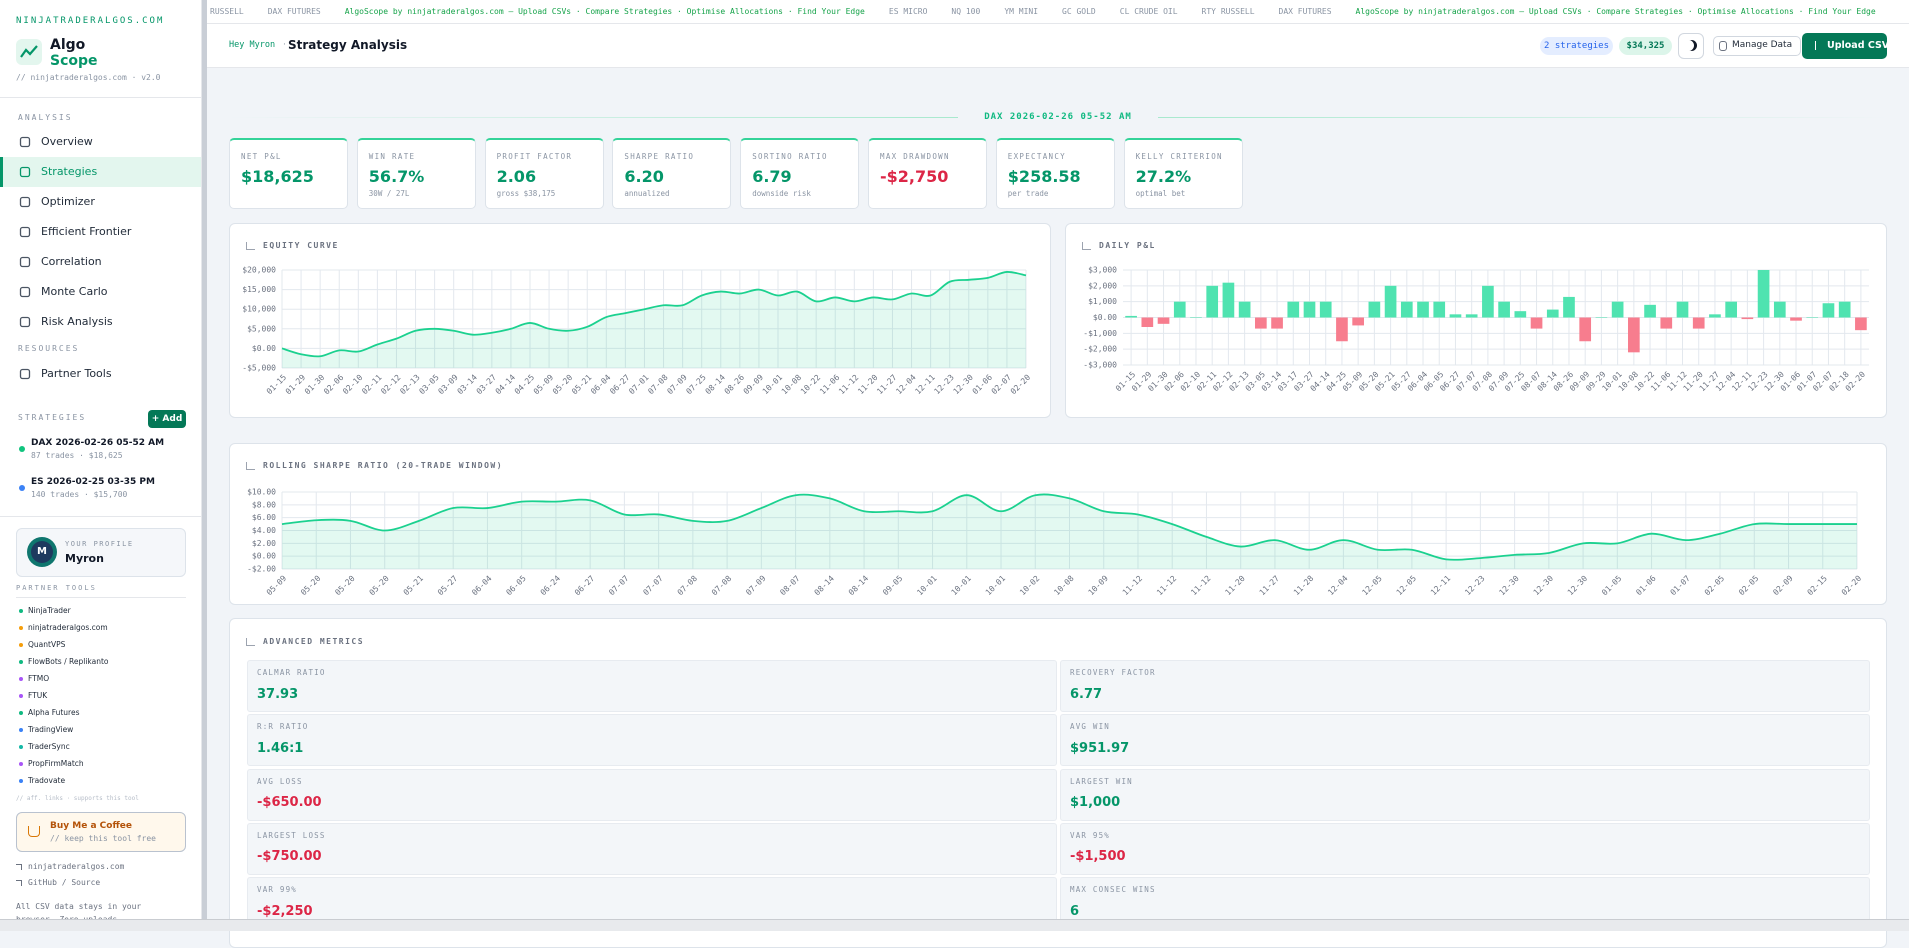  What do you see at coordinates (67, 141) in the screenshot?
I see `nav-label: Overview` at bounding box center [67, 141].